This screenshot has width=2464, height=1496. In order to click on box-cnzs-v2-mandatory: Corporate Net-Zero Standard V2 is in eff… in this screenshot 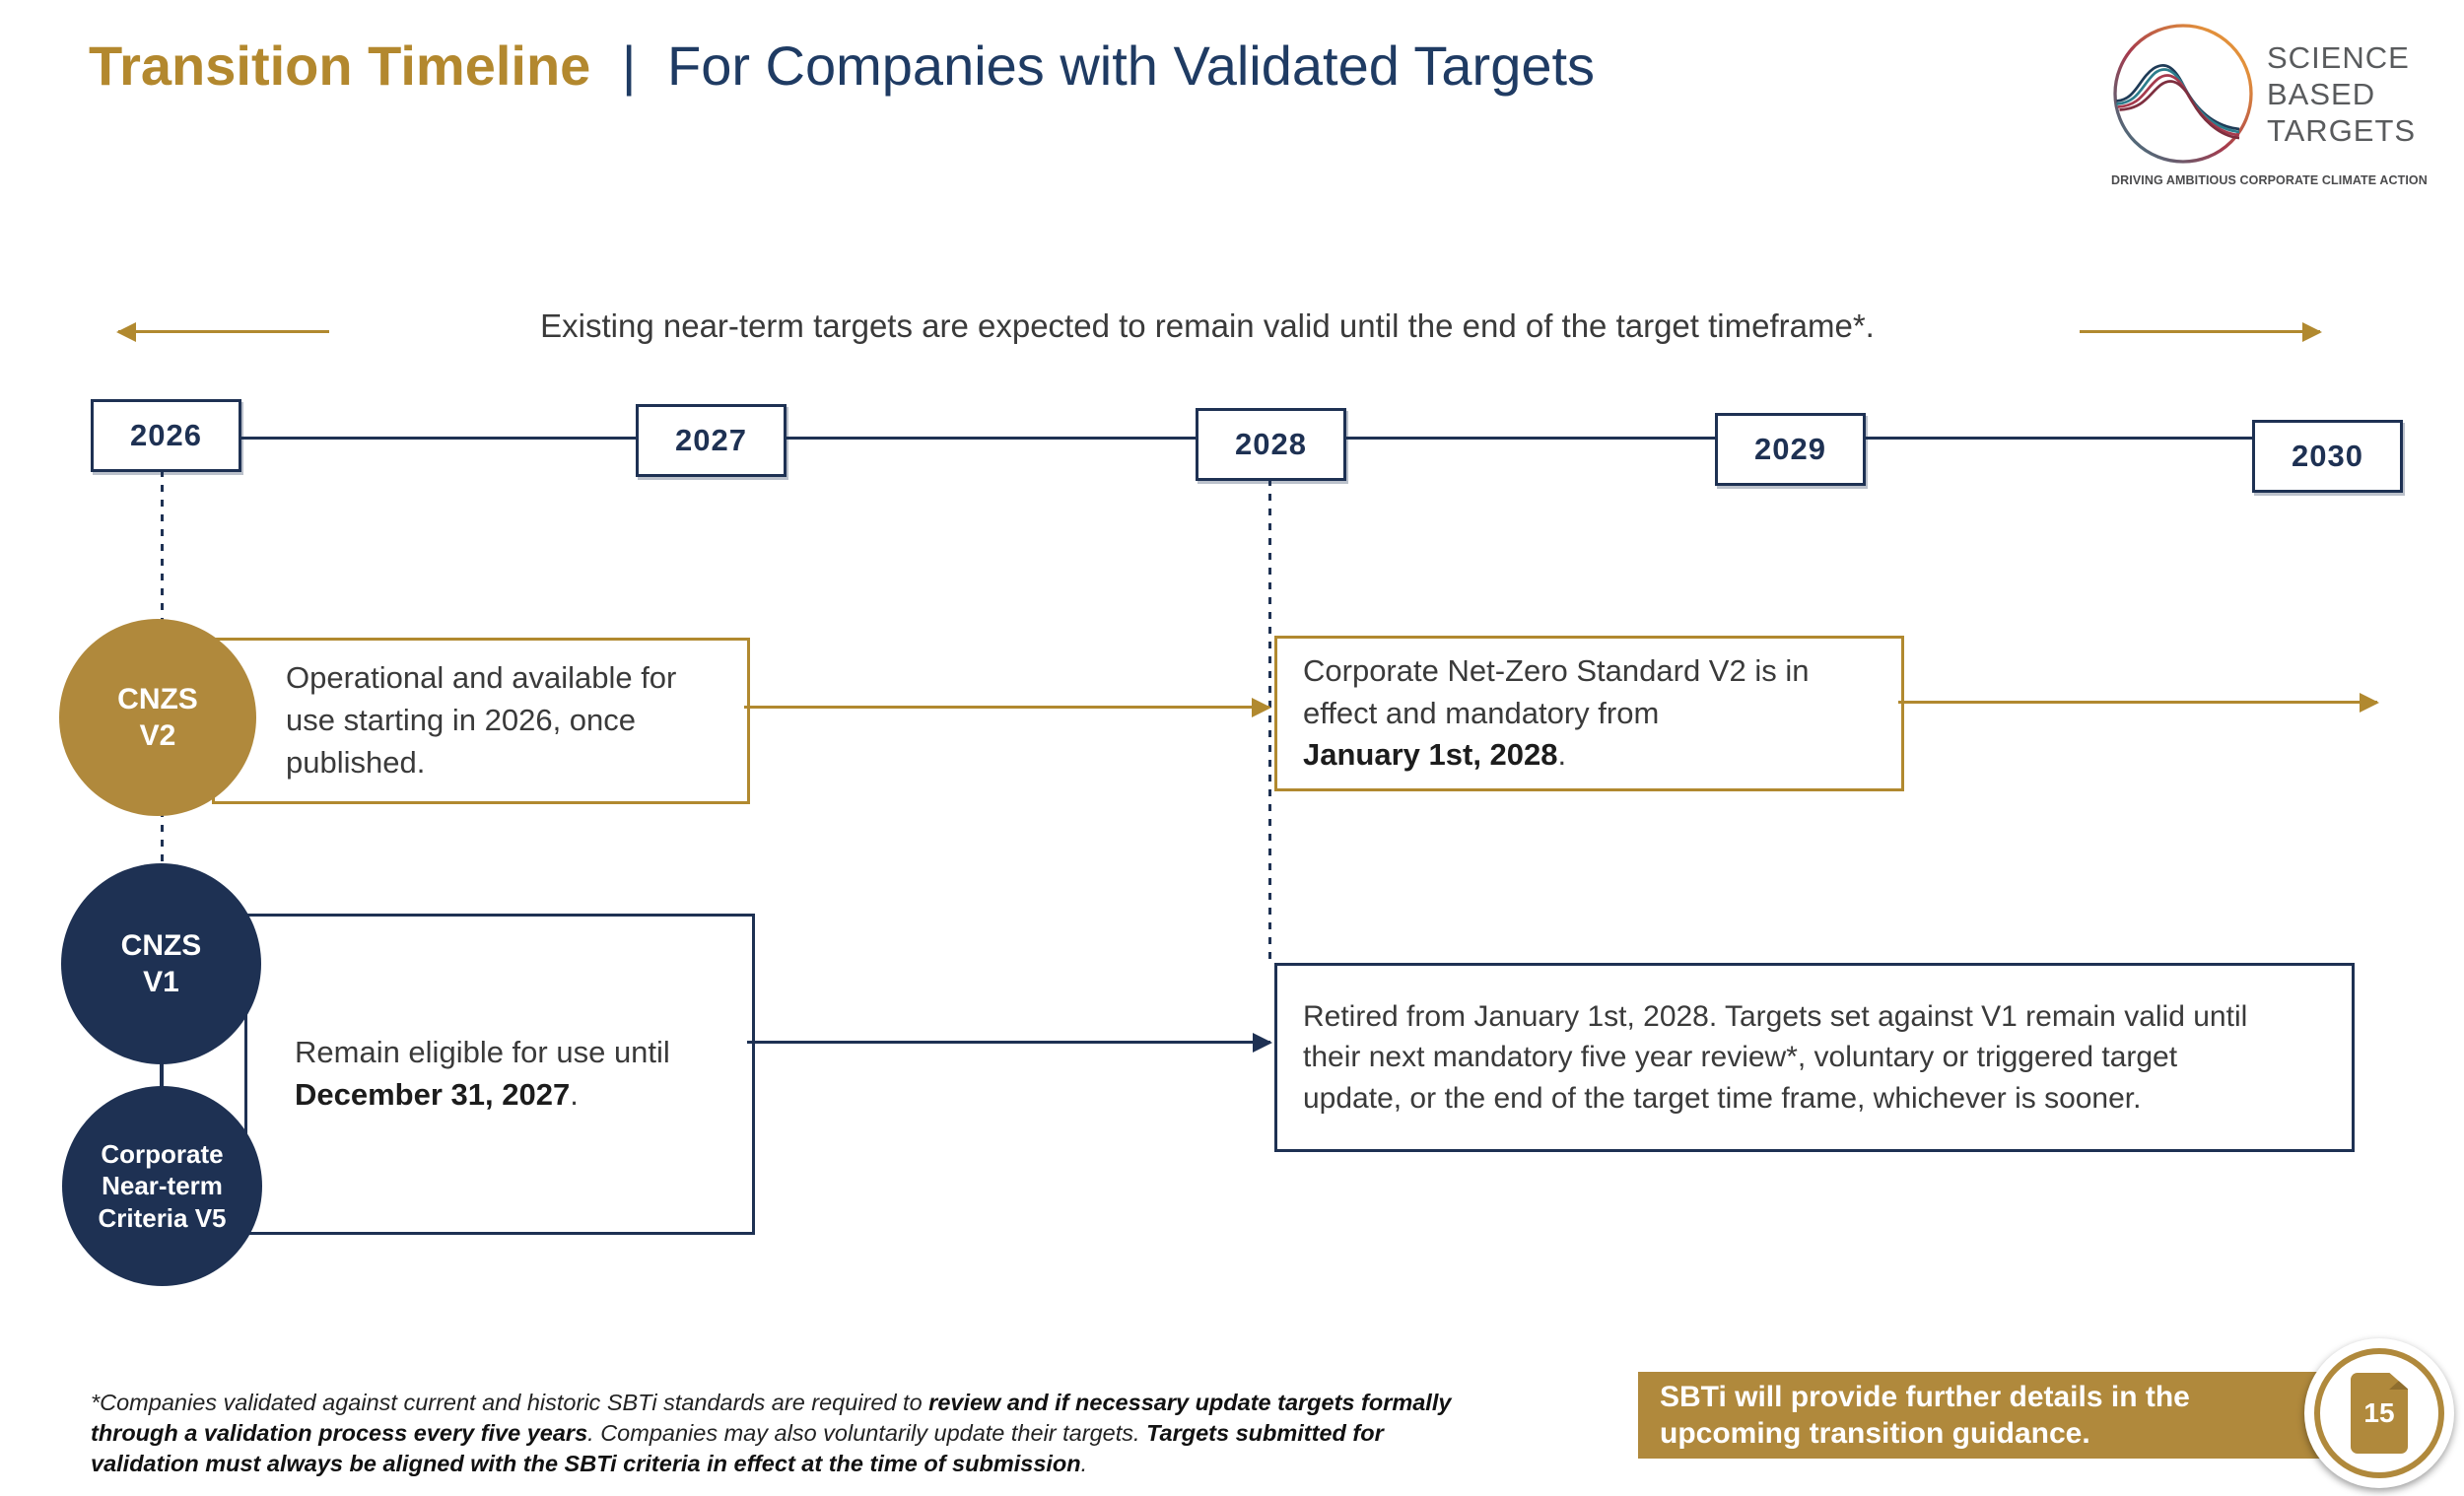, I will do `click(1589, 713)`.